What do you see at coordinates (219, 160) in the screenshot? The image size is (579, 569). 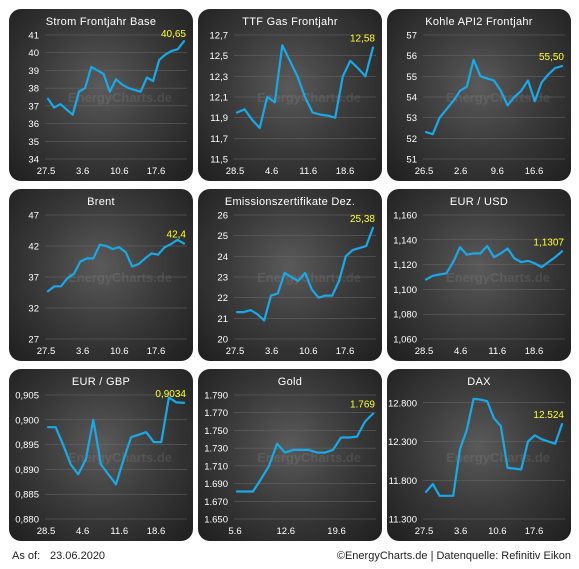 I see `y-tick-label: 11,5` at bounding box center [219, 160].